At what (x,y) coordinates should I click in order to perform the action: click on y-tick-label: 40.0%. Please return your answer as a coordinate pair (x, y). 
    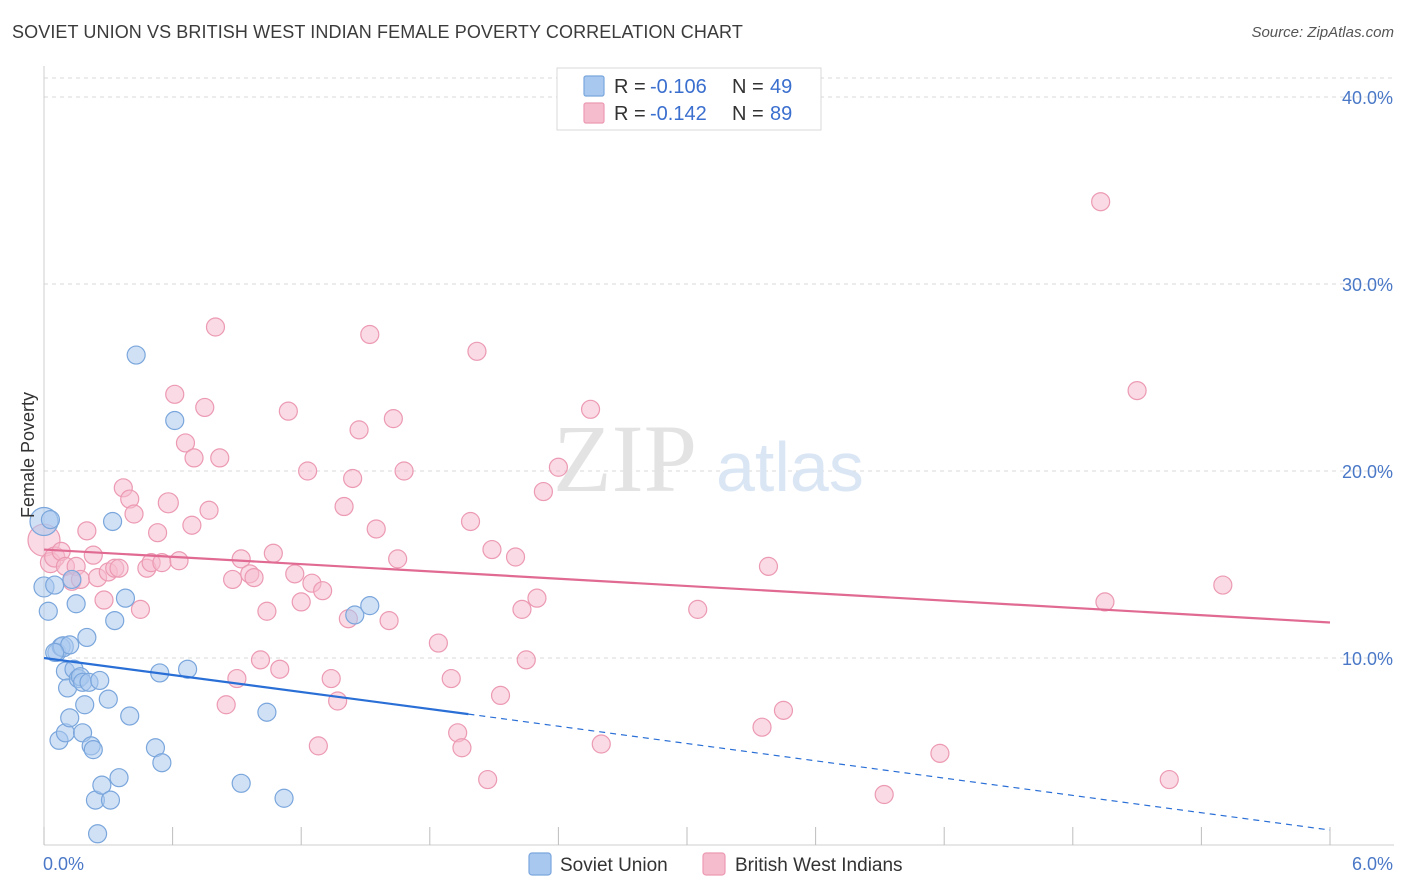
    Looking at the image, I should click on (1367, 98).